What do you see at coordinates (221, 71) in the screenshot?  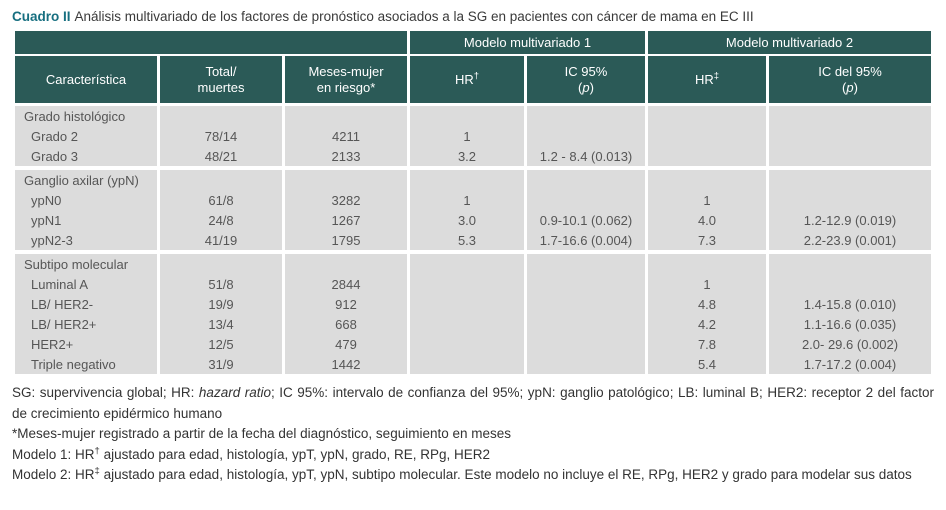 I see `text-segment: Total/` at bounding box center [221, 71].